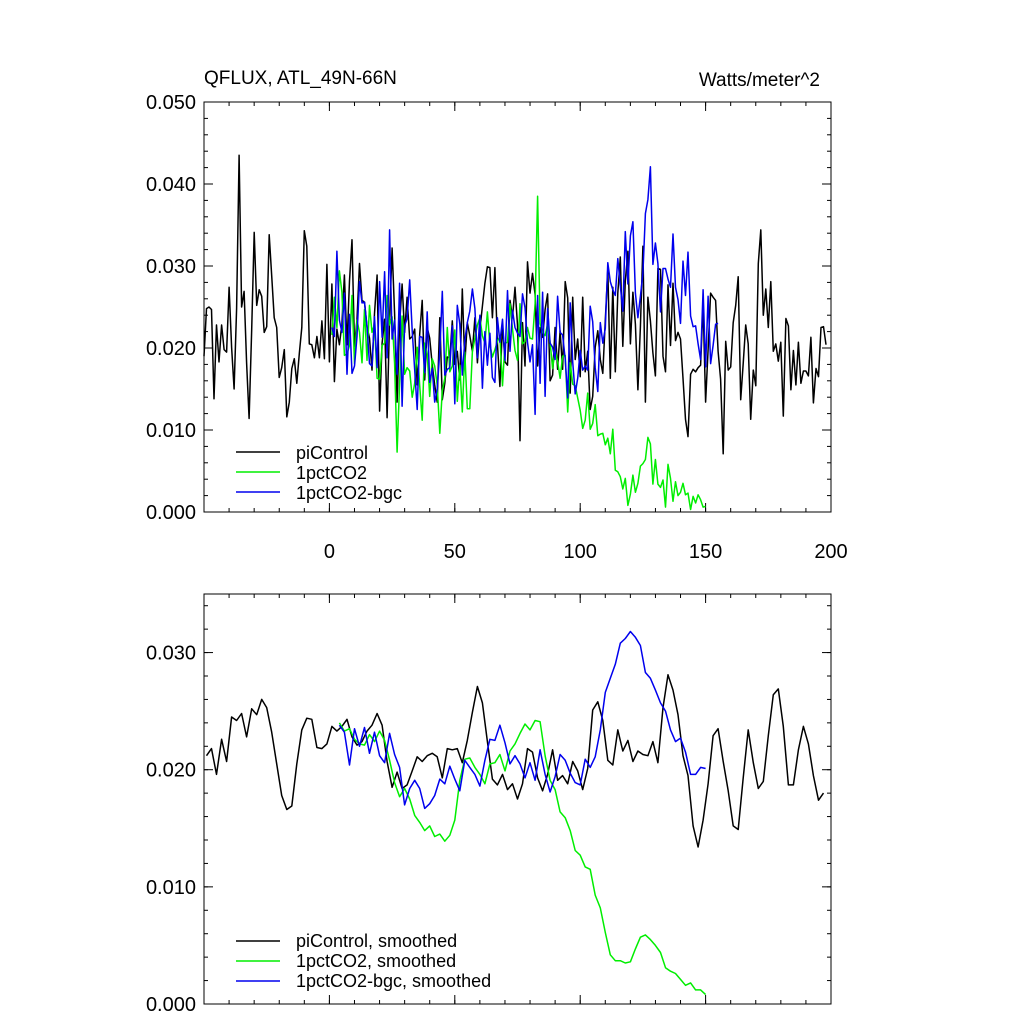 This screenshot has width=1024, height=1024. Describe the element at coordinates (171, 267) in the screenshot. I see `top-ytick-label: 0.030` at that location.